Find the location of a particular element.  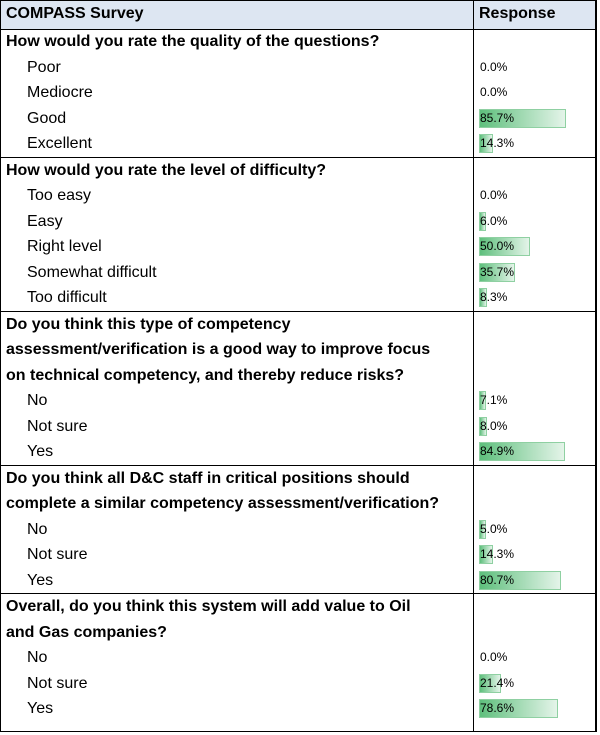

response-value: 8.3% is located at coordinates (494, 297).